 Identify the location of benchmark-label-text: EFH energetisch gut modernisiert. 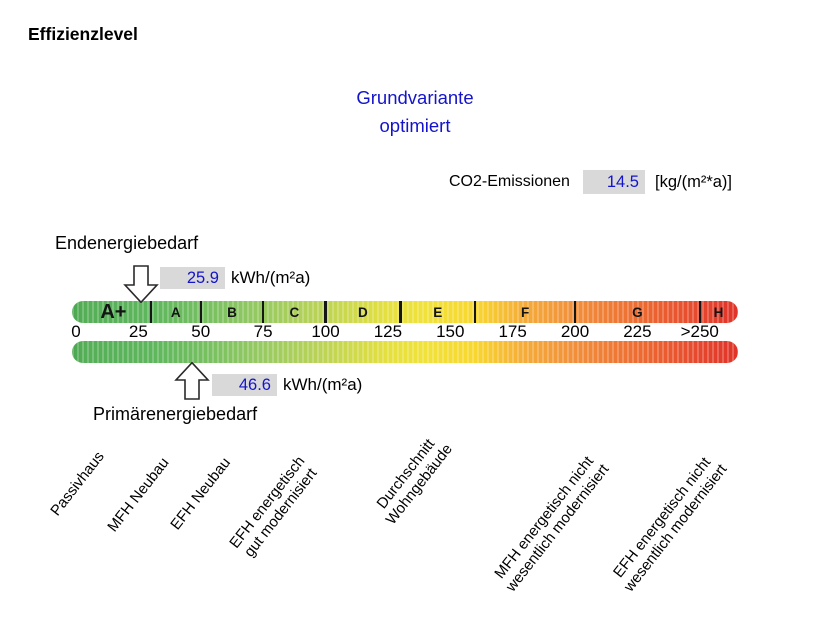
(273, 507).